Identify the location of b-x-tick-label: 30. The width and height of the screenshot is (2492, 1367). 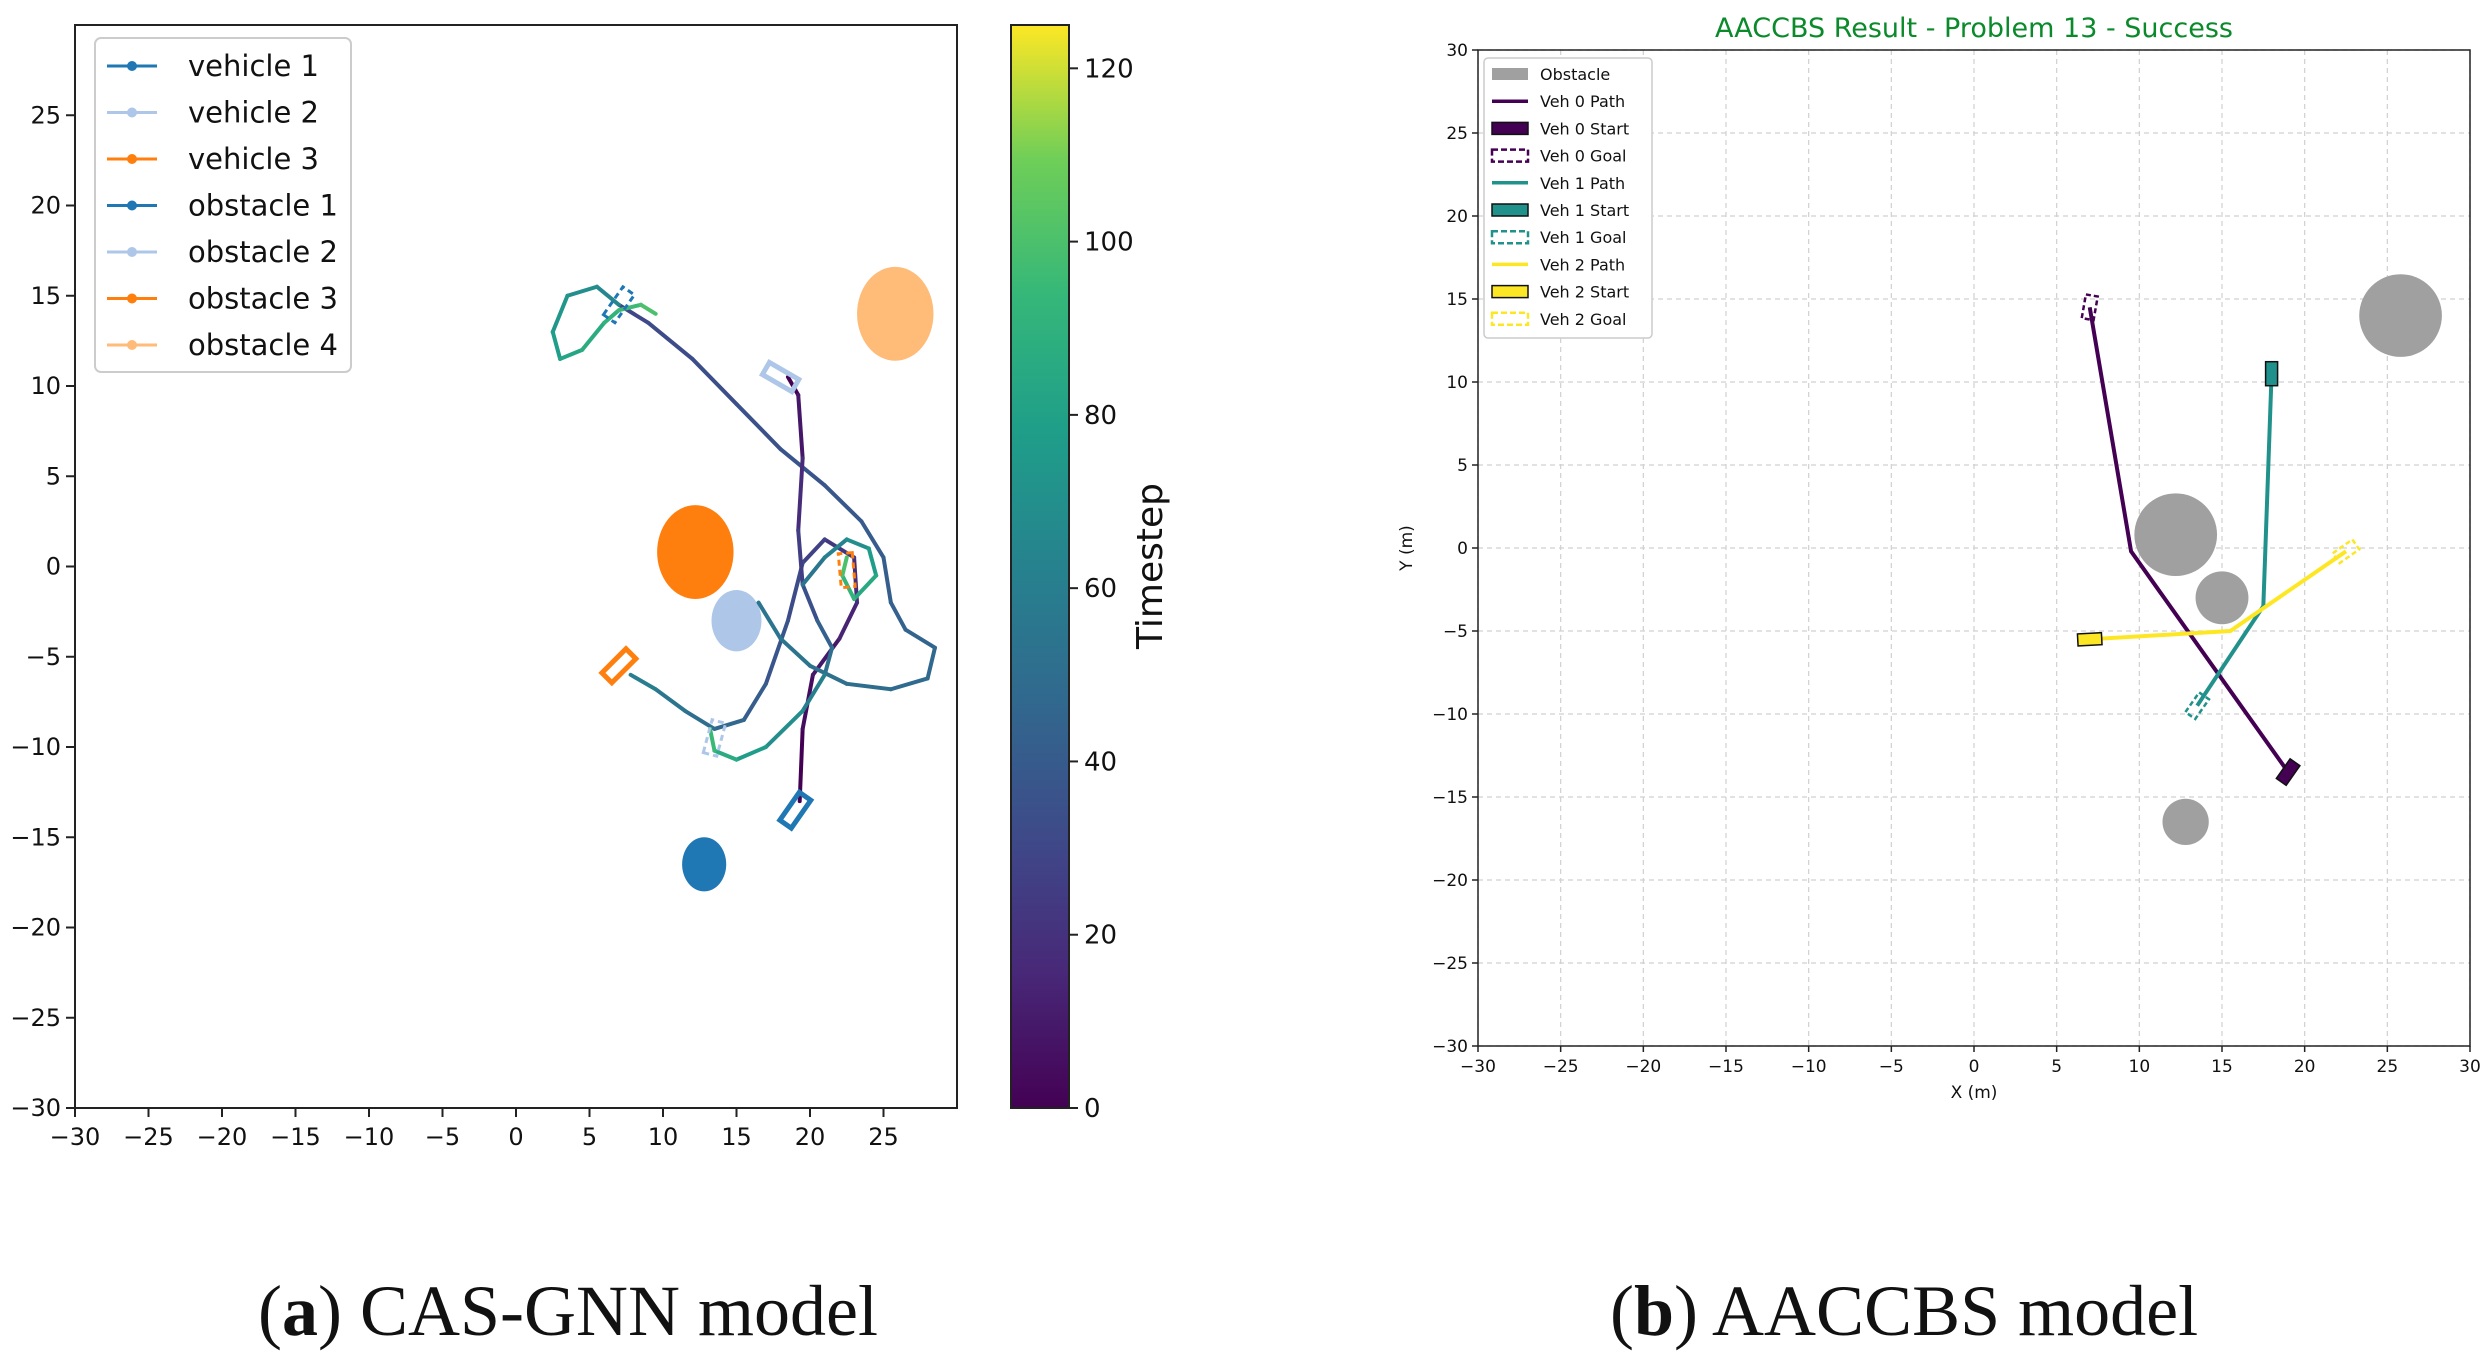
(2470, 1067).